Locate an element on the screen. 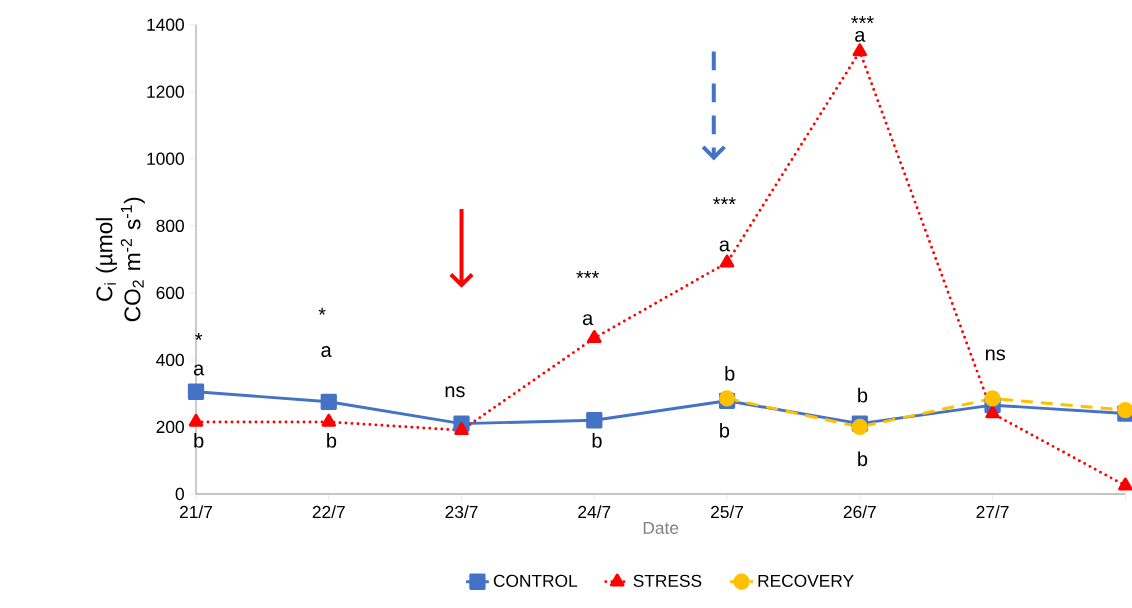 This screenshot has height=608, width=1132. y-tick-label: 1000 is located at coordinates (165, 158).